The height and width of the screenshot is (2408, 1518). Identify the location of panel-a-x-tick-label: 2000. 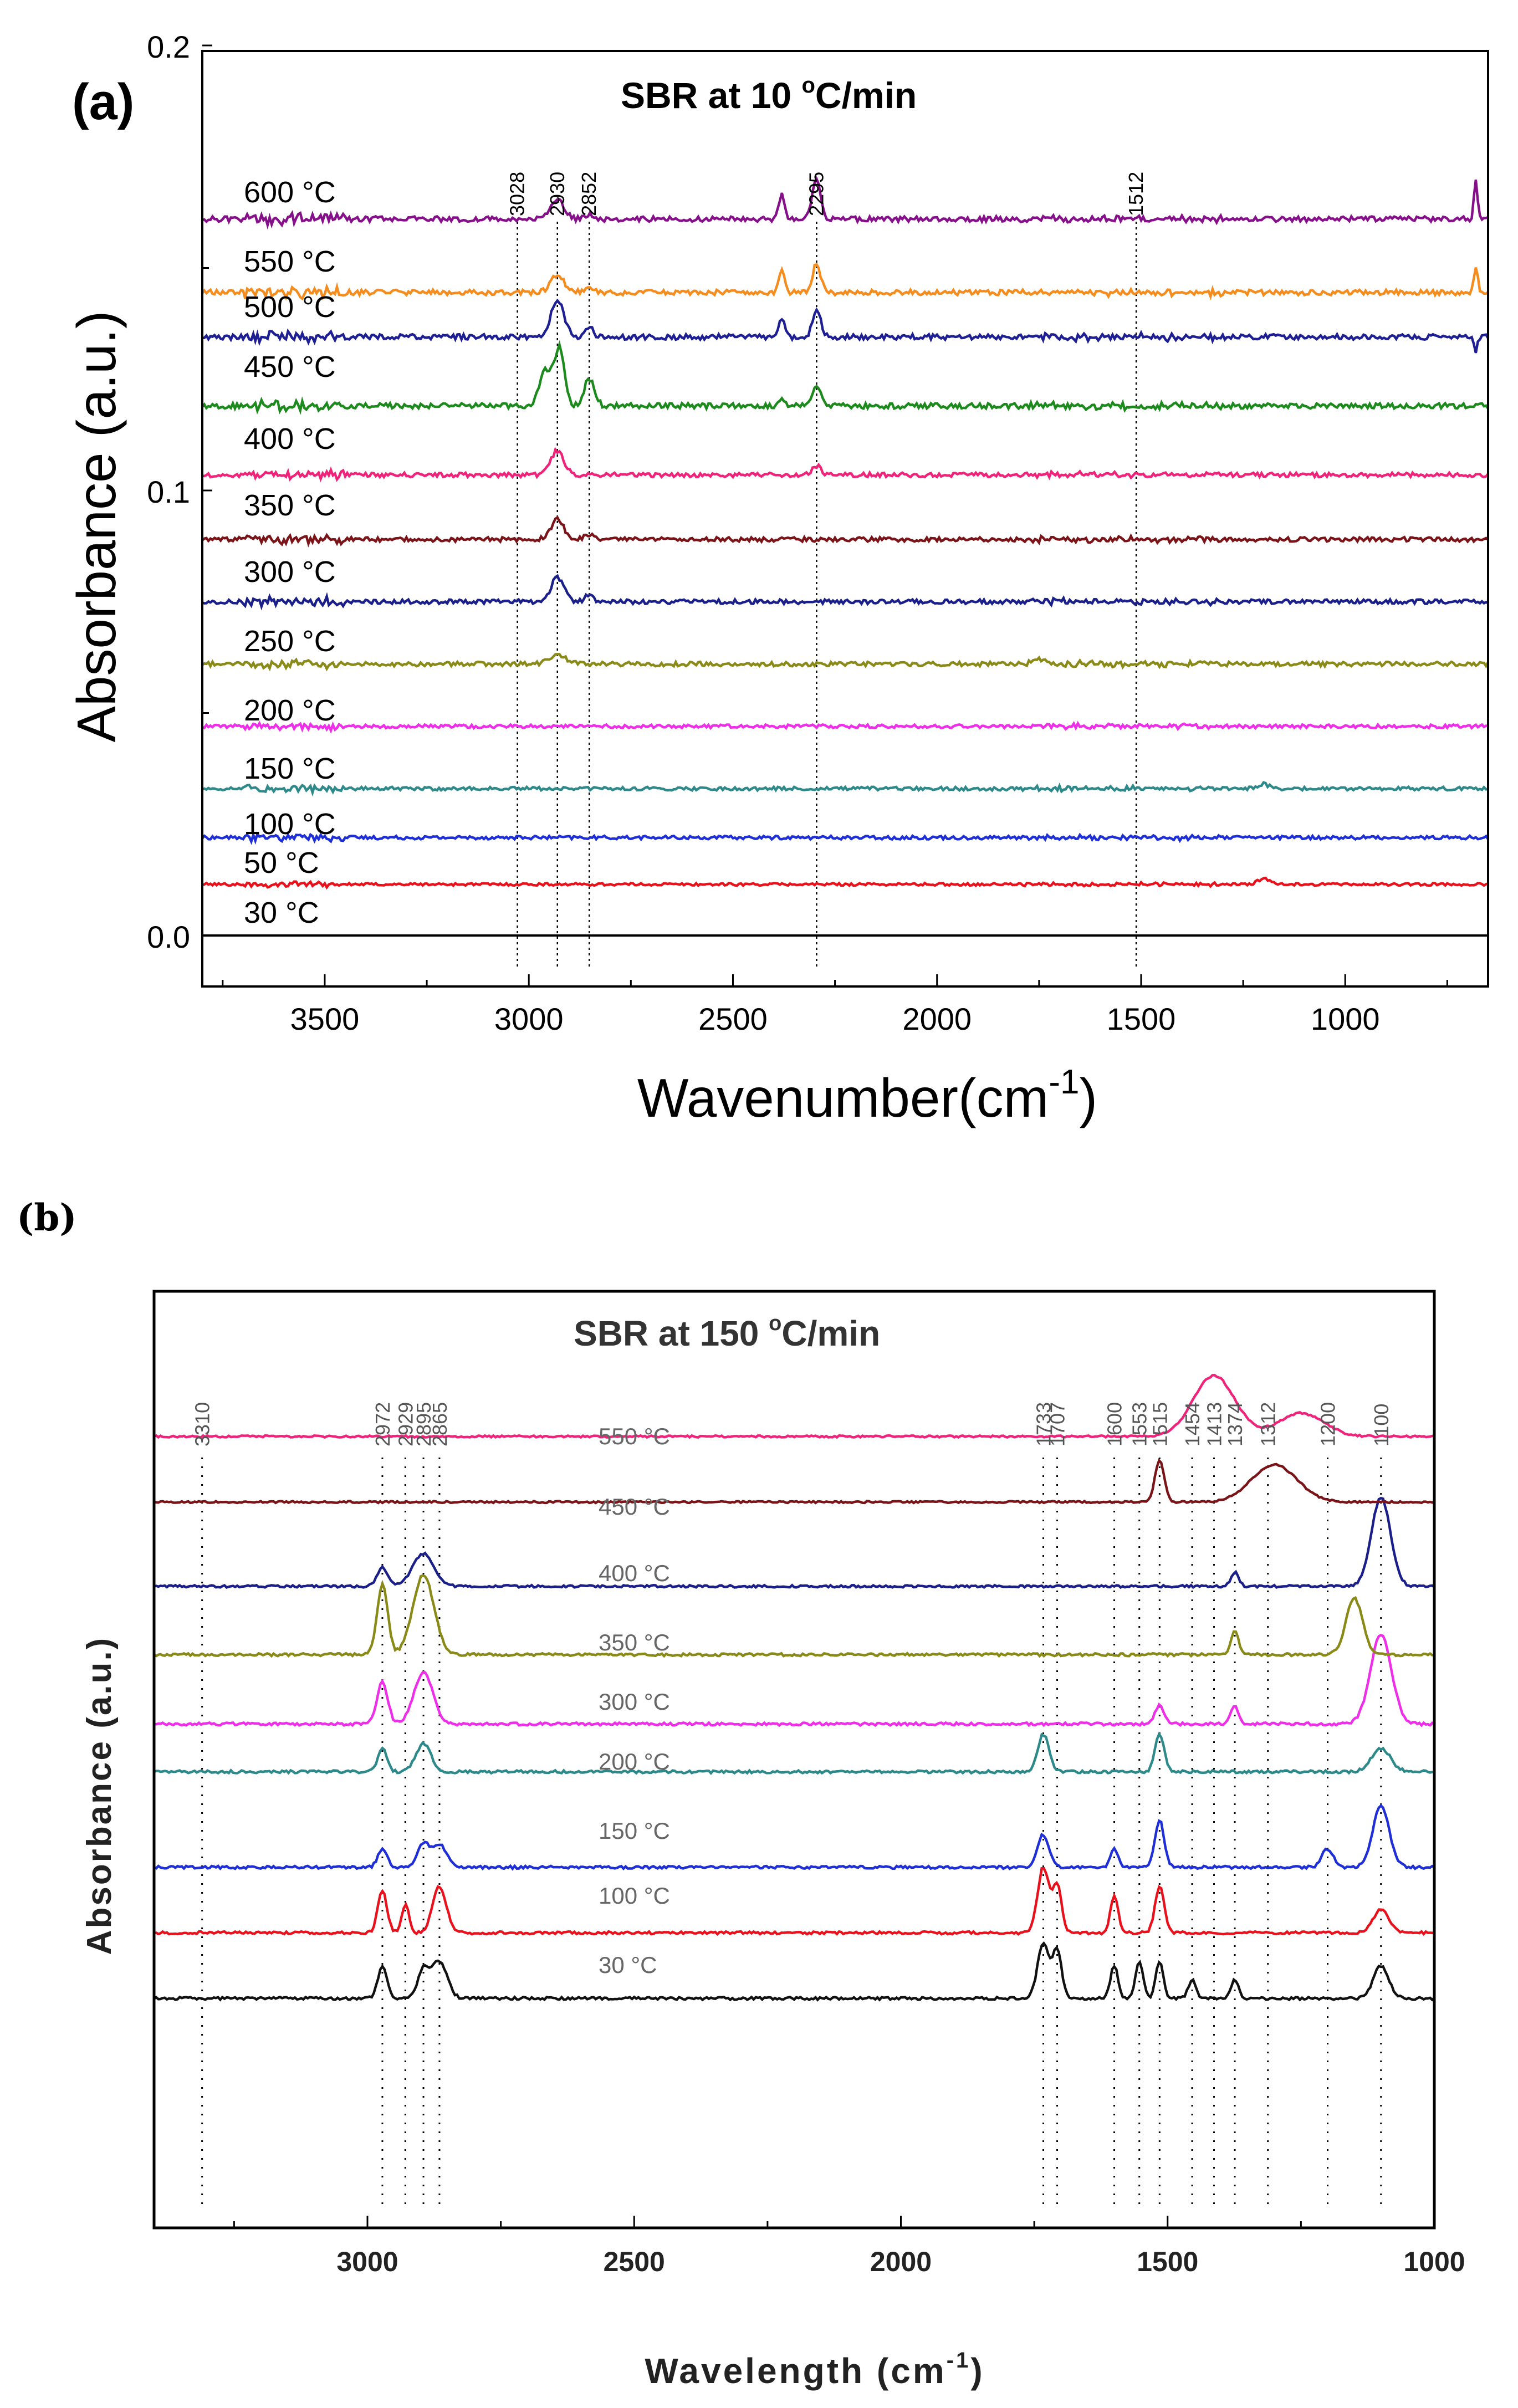
(937, 1018).